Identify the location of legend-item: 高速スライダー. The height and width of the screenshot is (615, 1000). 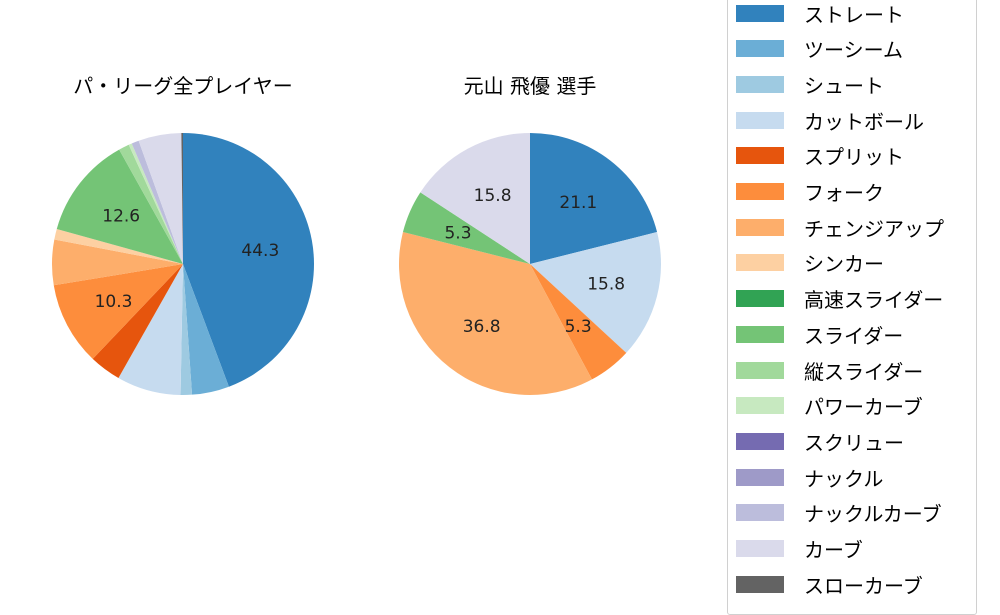
(840, 300).